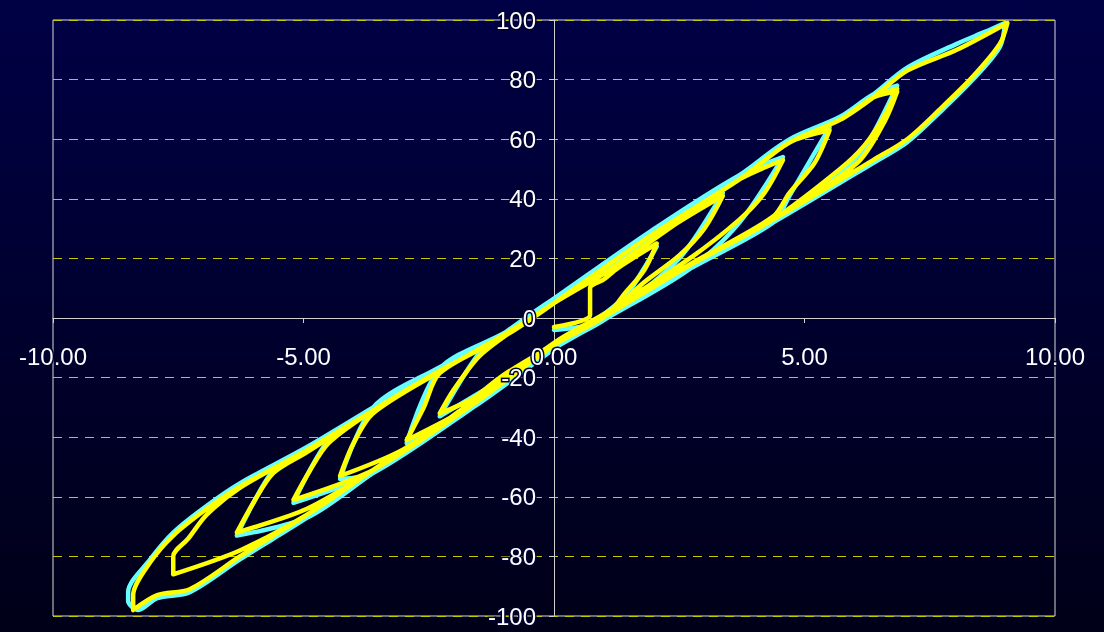 The image size is (1104, 632). I want to click on x-tick-label: 5.00, so click(804, 356).